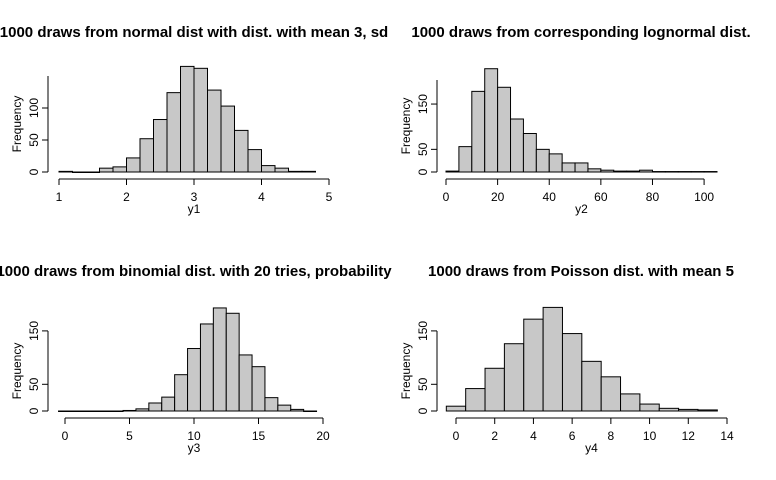 The height and width of the screenshot is (480, 776). What do you see at coordinates (34, 331) in the screenshot?
I see `panel-3-y-tick-label: 150` at bounding box center [34, 331].